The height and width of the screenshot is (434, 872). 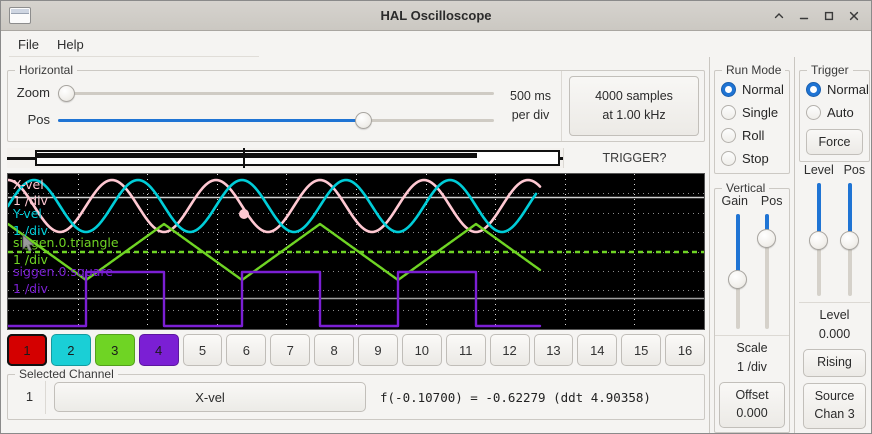 I want to click on run-mode-single: Single, so click(x=753, y=112).